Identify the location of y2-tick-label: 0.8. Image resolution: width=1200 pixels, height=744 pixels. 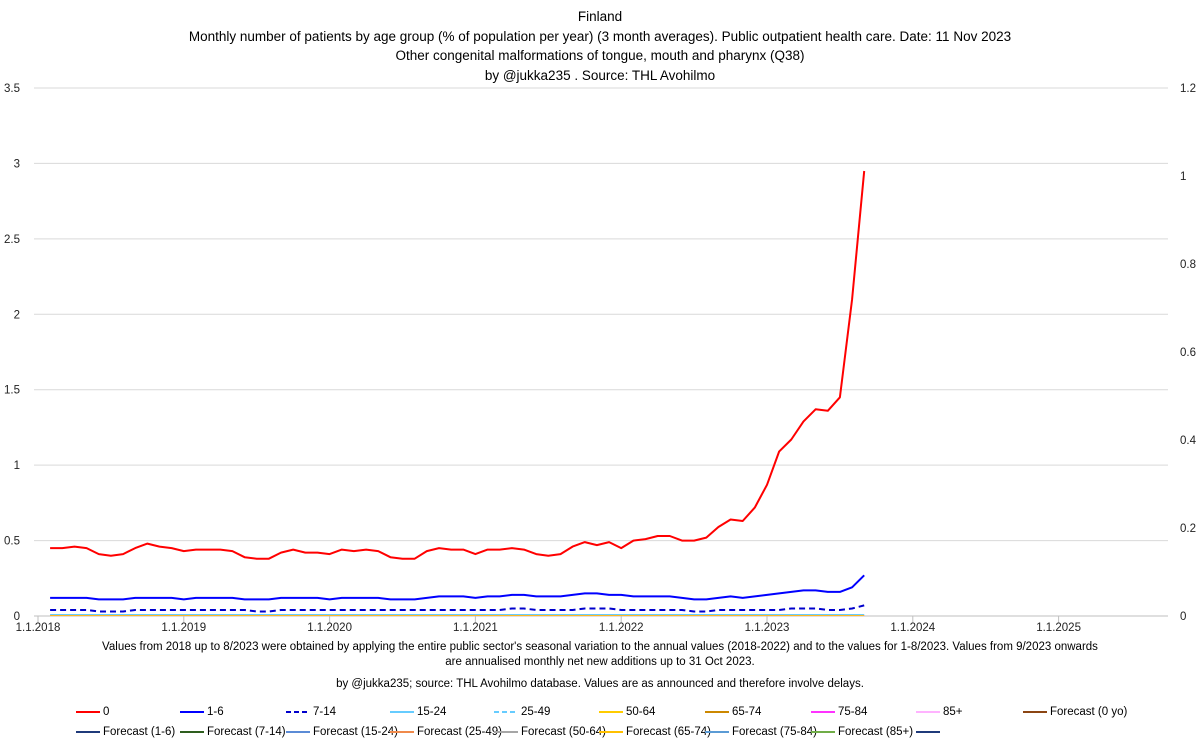
(1188, 265).